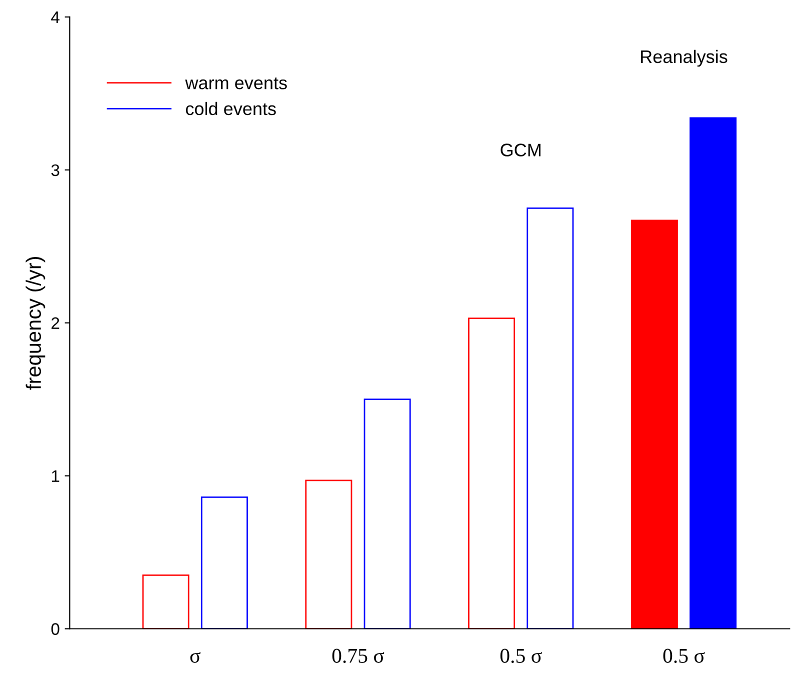 This screenshot has height=679, width=792. I want to click on y-tick-label: 3, so click(55, 170).